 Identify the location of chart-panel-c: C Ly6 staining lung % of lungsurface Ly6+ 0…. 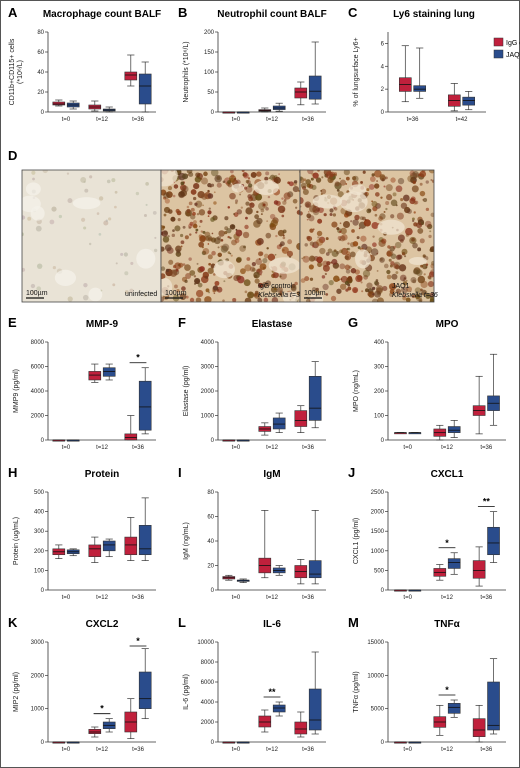
(434, 64).